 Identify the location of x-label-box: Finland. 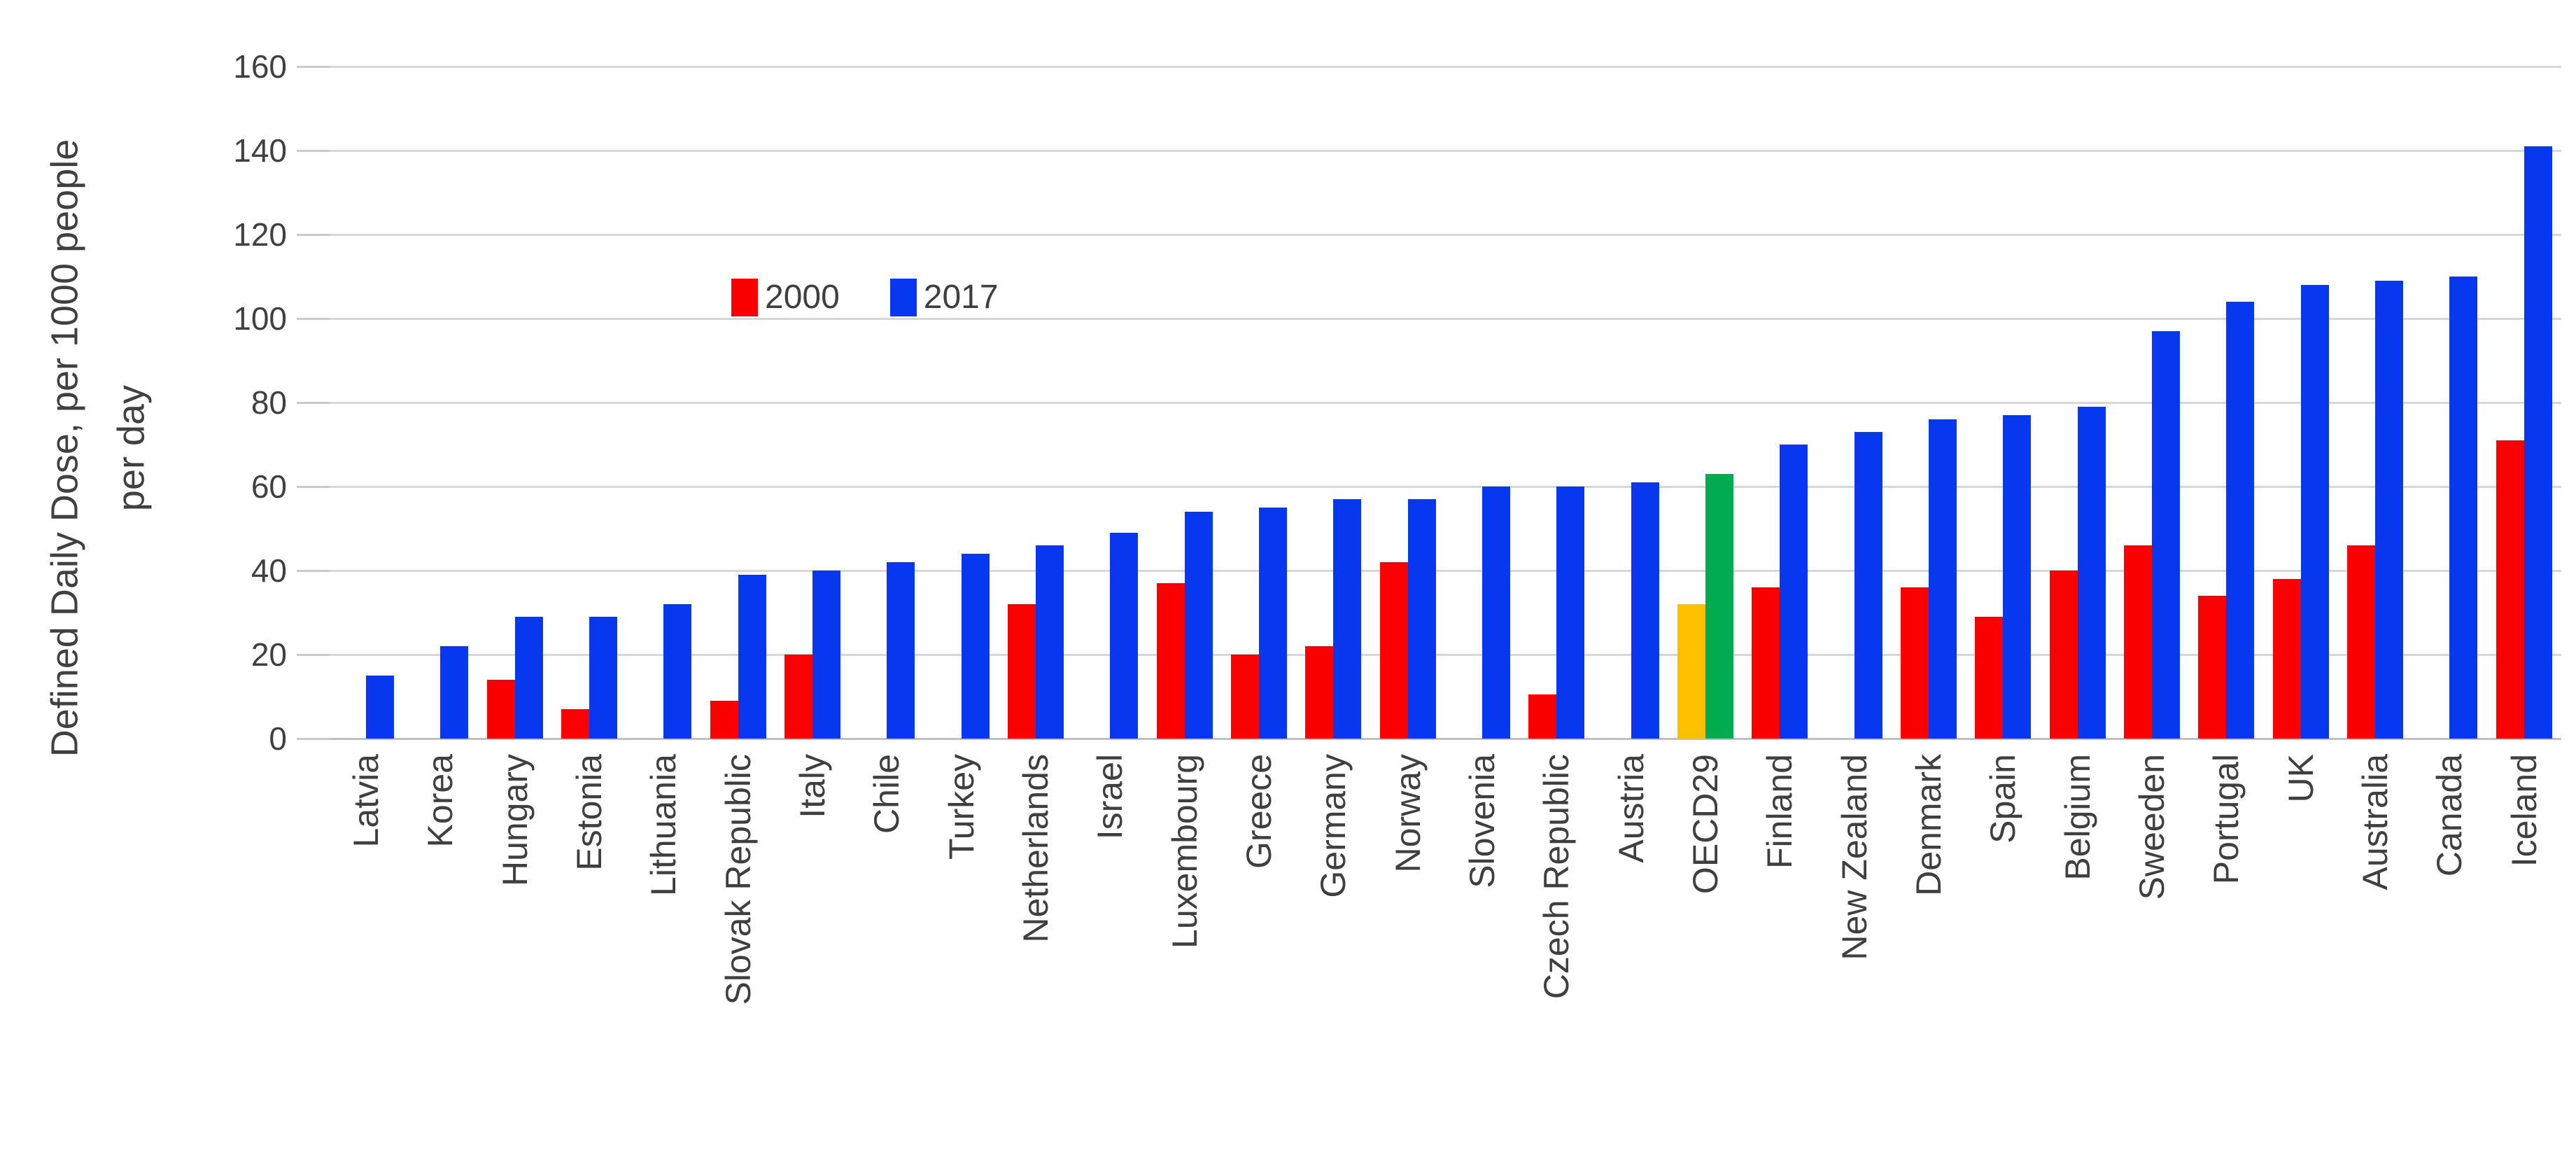
(1780, 946).